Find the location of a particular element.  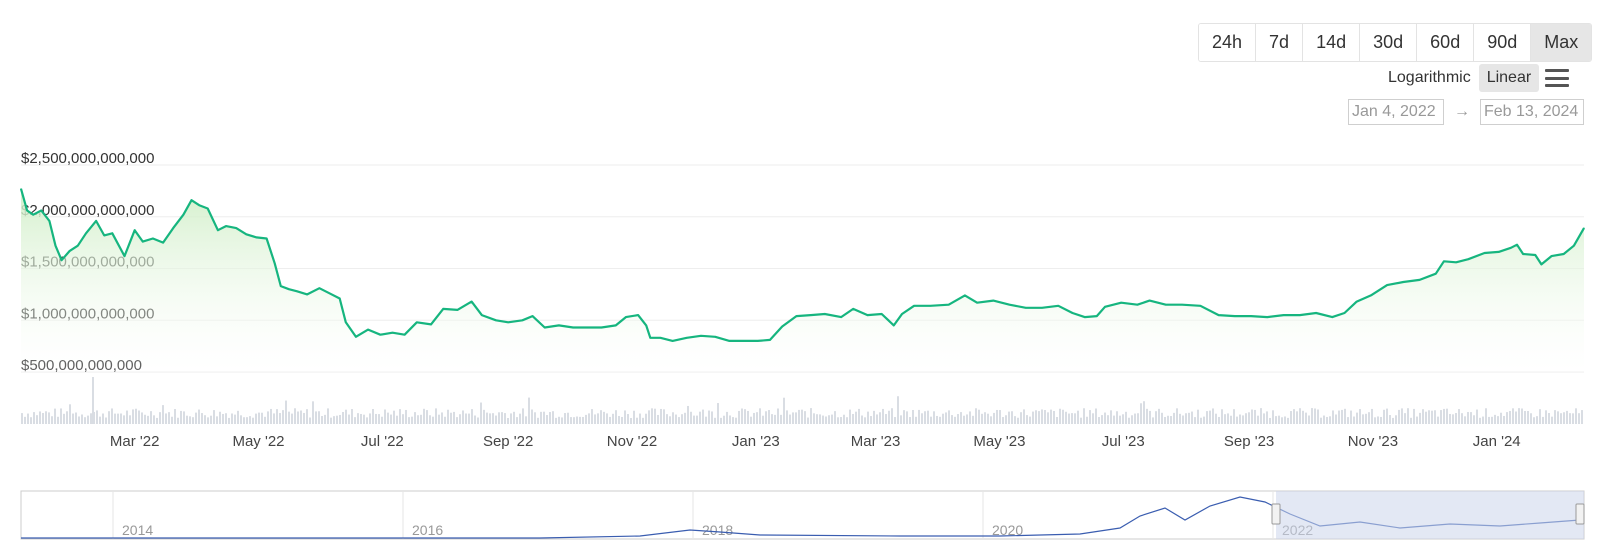

x-tick-label: Mar '23 is located at coordinates (876, 441).